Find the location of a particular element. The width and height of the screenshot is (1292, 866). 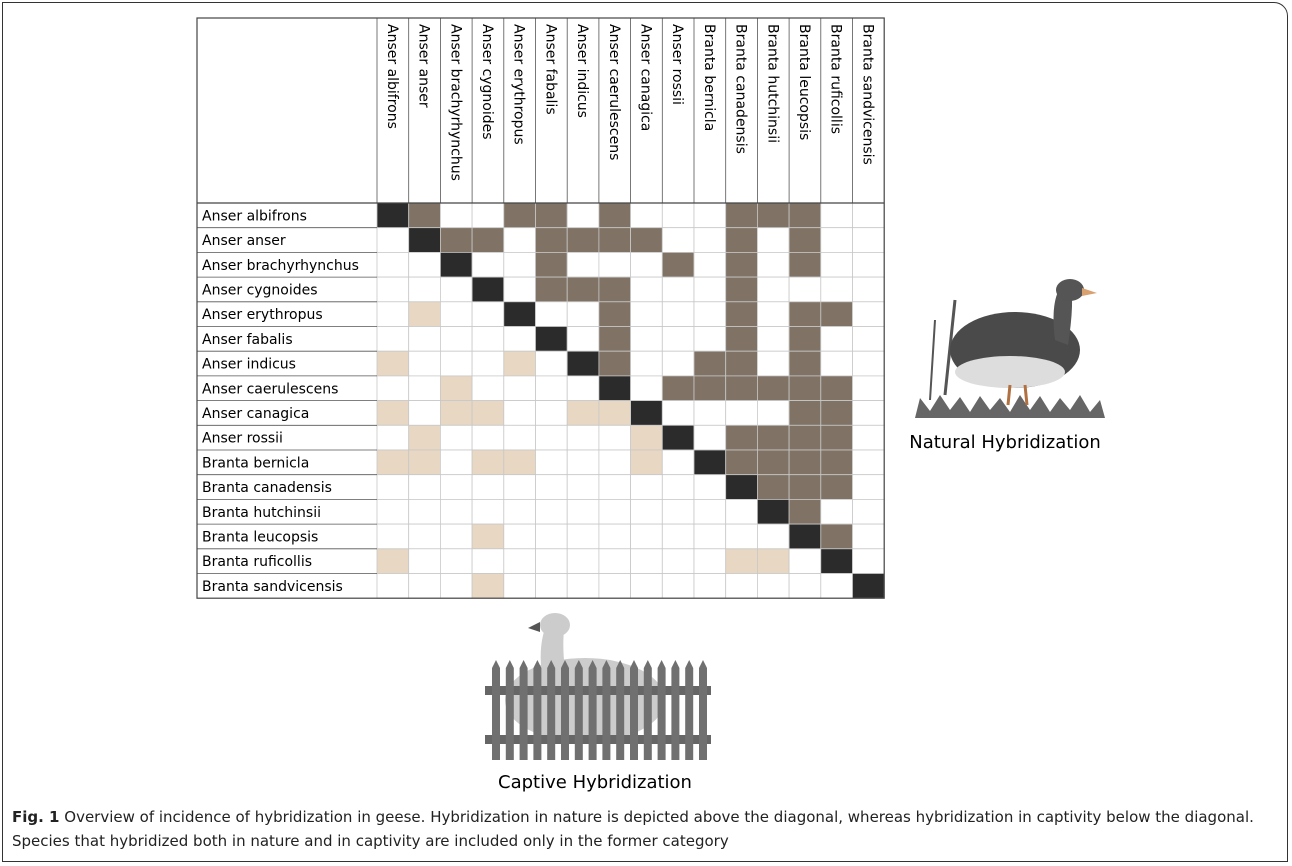

column-label: Branta ruficollis is located at coordinates (836, 79).